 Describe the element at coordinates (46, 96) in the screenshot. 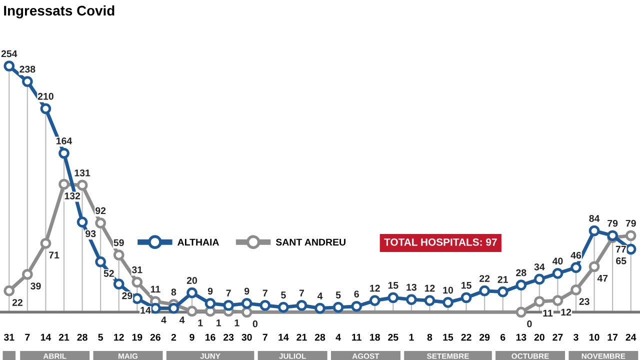

I see `data-label: 210` at that location.